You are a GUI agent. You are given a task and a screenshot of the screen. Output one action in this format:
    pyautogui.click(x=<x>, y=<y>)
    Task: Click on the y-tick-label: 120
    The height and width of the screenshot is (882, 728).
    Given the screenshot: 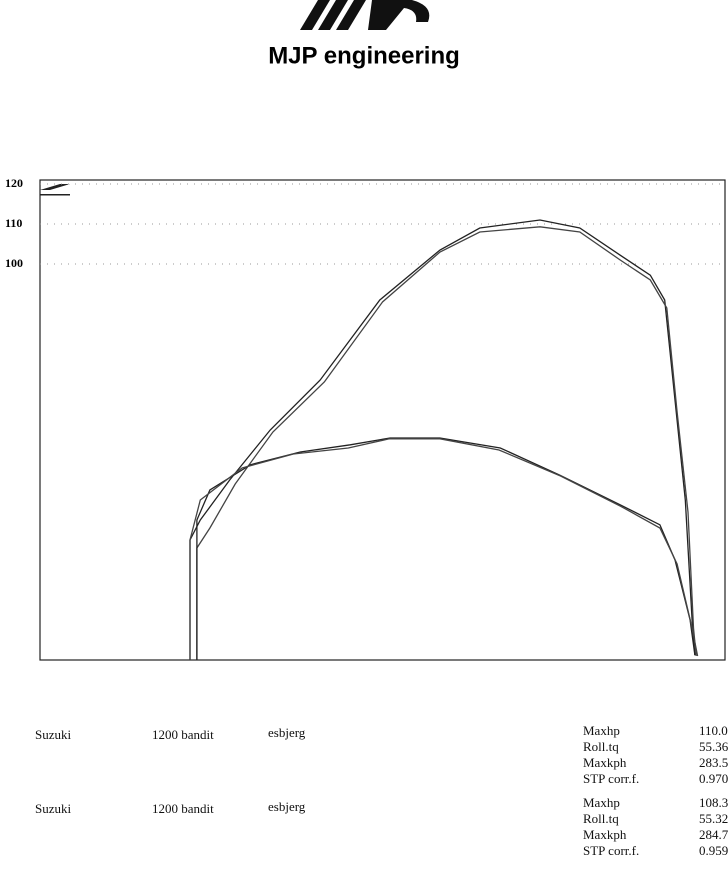 What is the action you would take?
    pyautogui.click(x=14, y=183)
    